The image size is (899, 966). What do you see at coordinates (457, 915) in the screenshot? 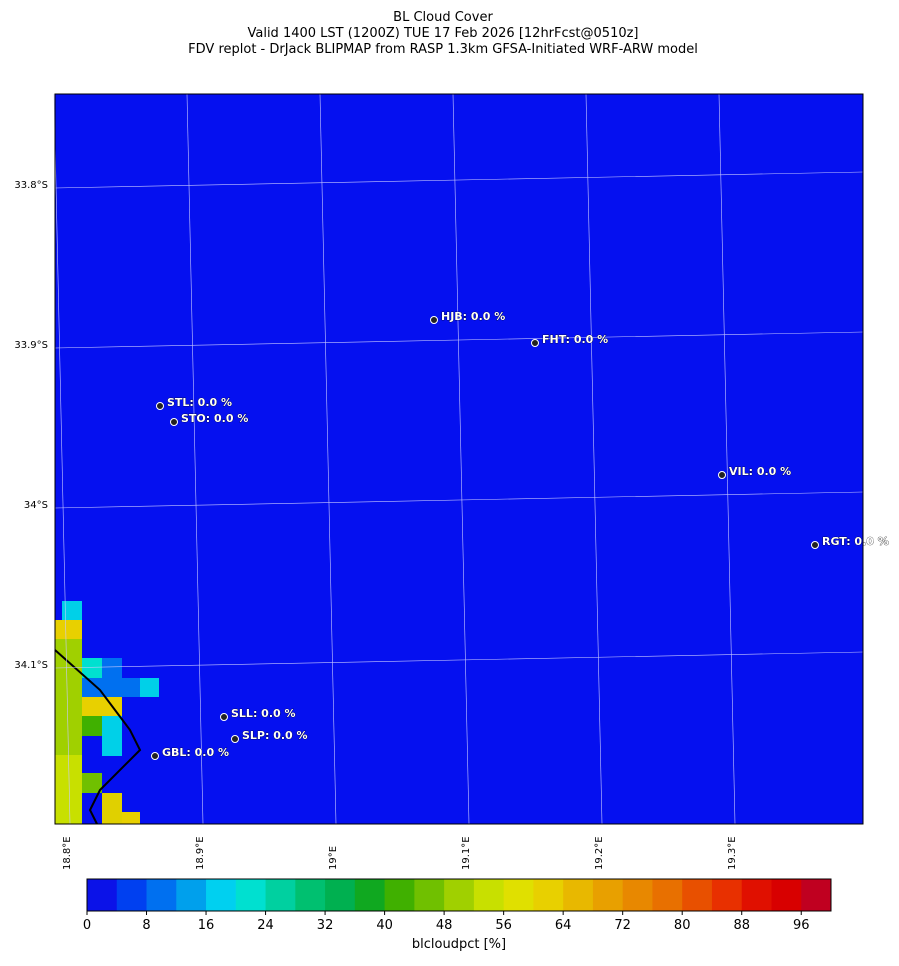
I see `colorbar: 0 8 16 24 32 40 48 56 64 72 80 88 96 blcloudpct [%]` at bounding box center [457, 915].